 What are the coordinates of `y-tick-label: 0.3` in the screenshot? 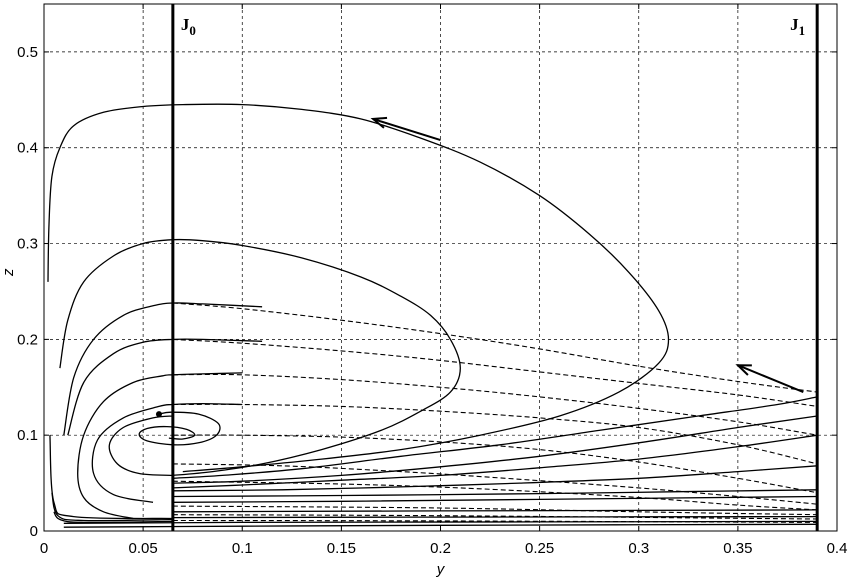 It's located at (27, 244).